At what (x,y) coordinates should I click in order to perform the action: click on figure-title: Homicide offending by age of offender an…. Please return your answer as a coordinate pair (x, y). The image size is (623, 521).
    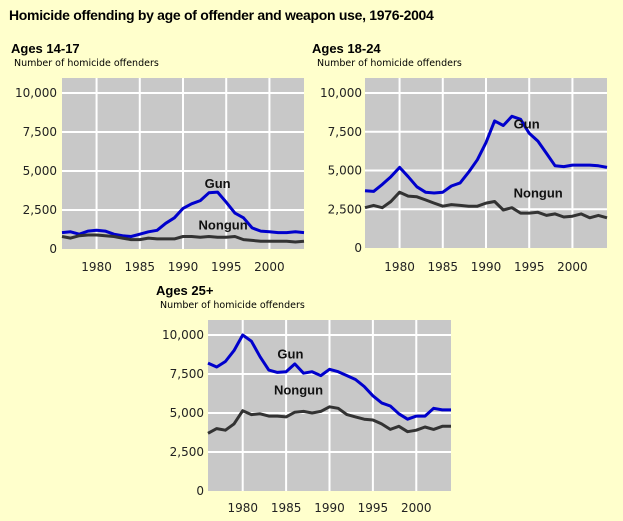
    Looking at the image, I should click on (221, 15).